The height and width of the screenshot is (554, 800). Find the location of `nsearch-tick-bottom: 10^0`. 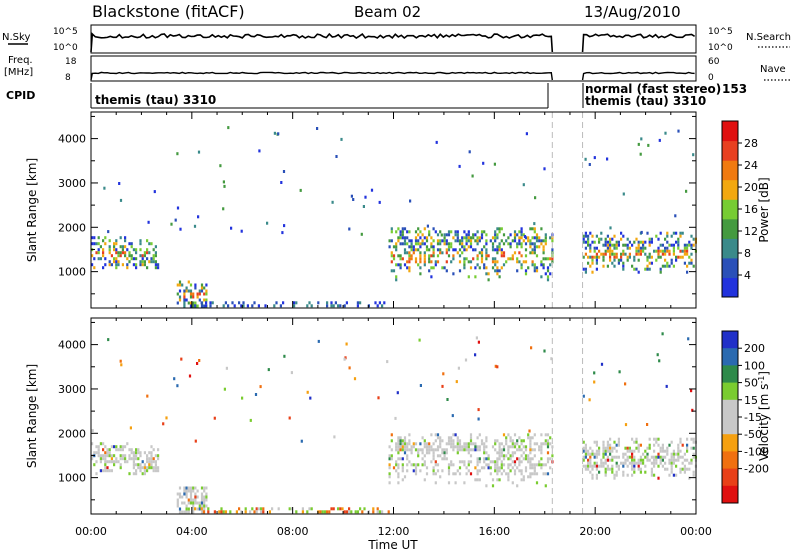

nsearch-tick-bottom: 10^0 is located at coordinates (720, 48).